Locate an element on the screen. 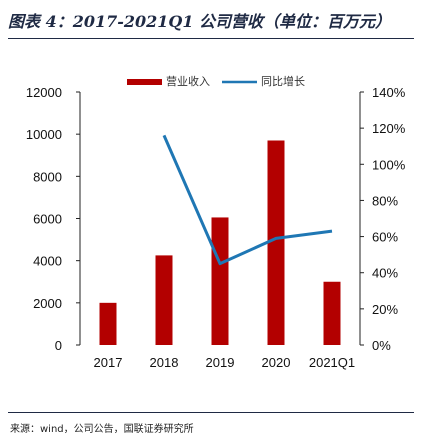 This screenshot has width=427, height=444. title-divider is located at coordinates (211, 38).